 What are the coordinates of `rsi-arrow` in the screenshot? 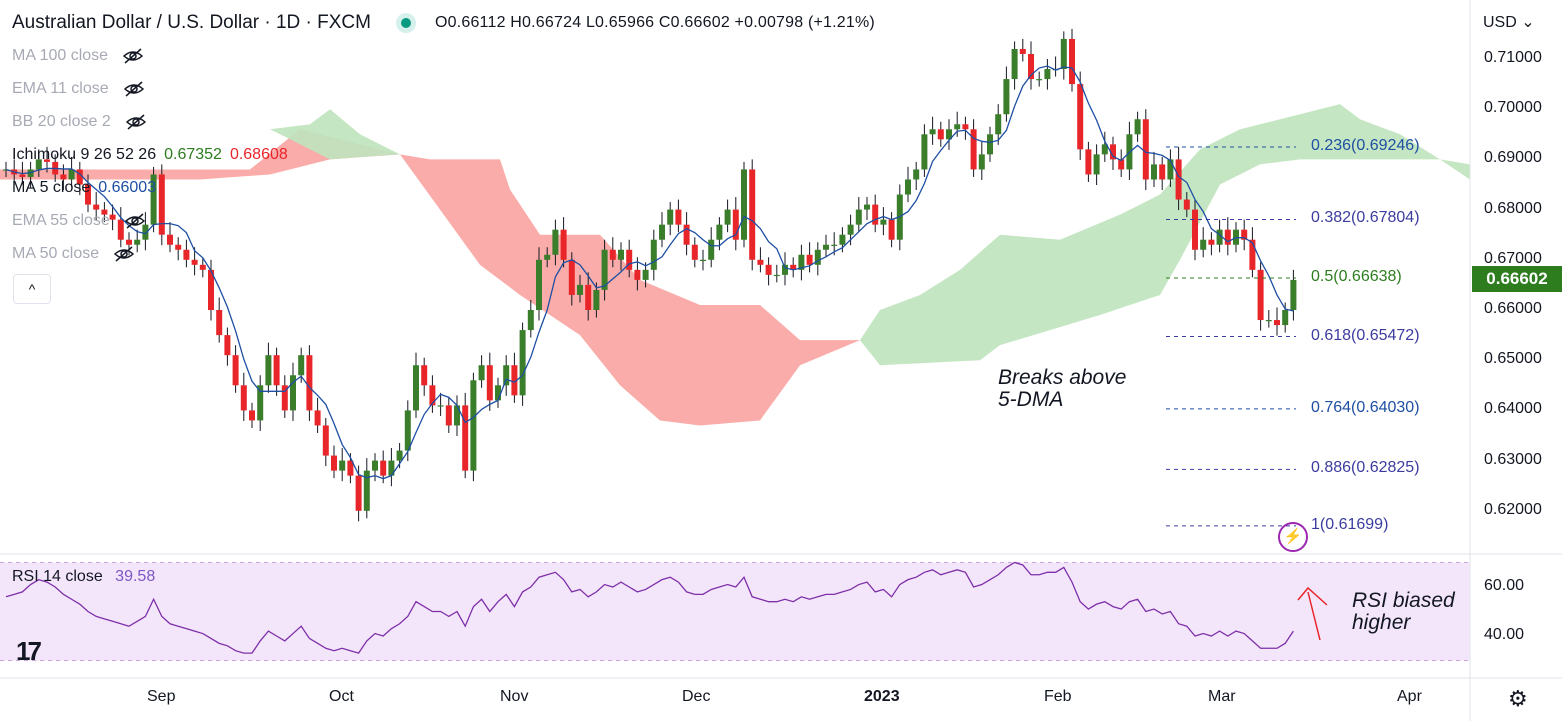 It's located at (1312, 613).